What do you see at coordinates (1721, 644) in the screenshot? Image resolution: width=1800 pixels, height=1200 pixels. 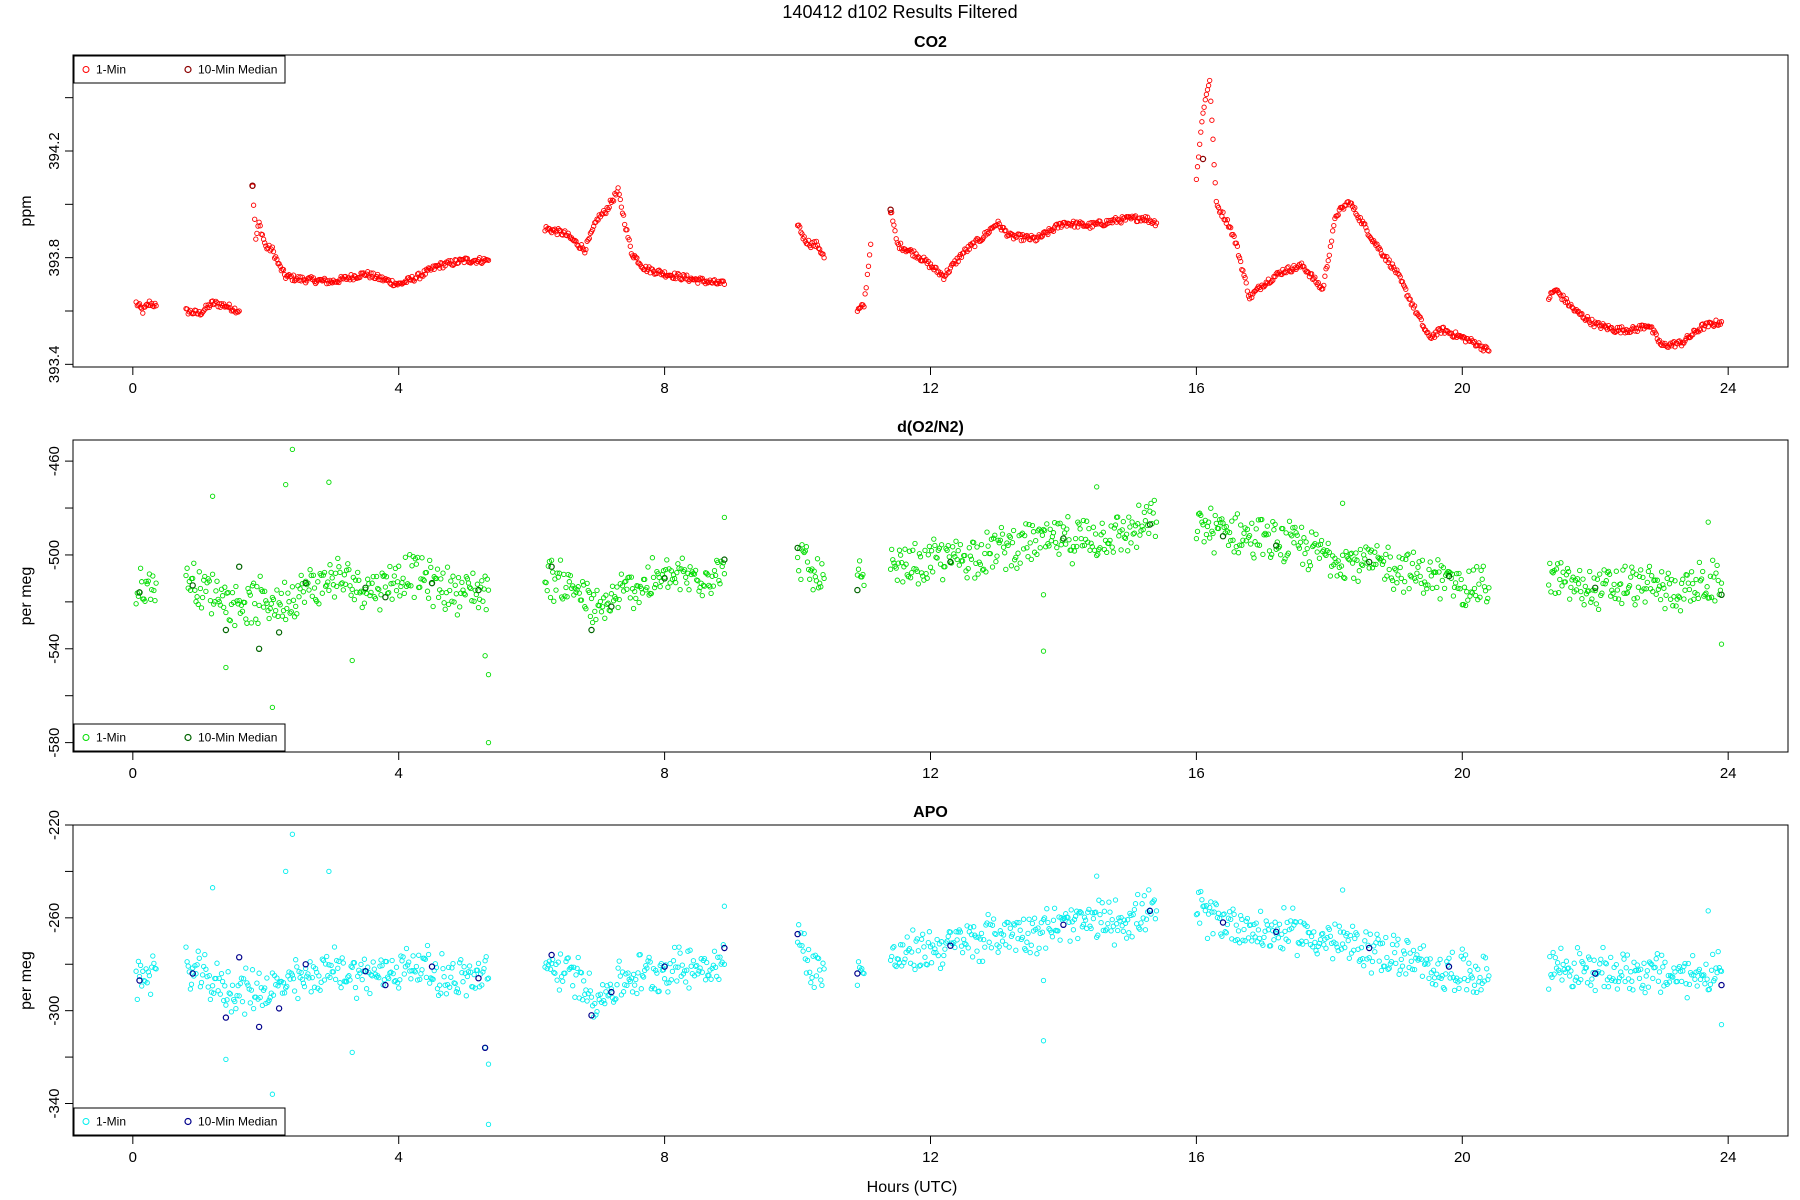 I see `data-point-outlier` at bounding box center [1721, 644].